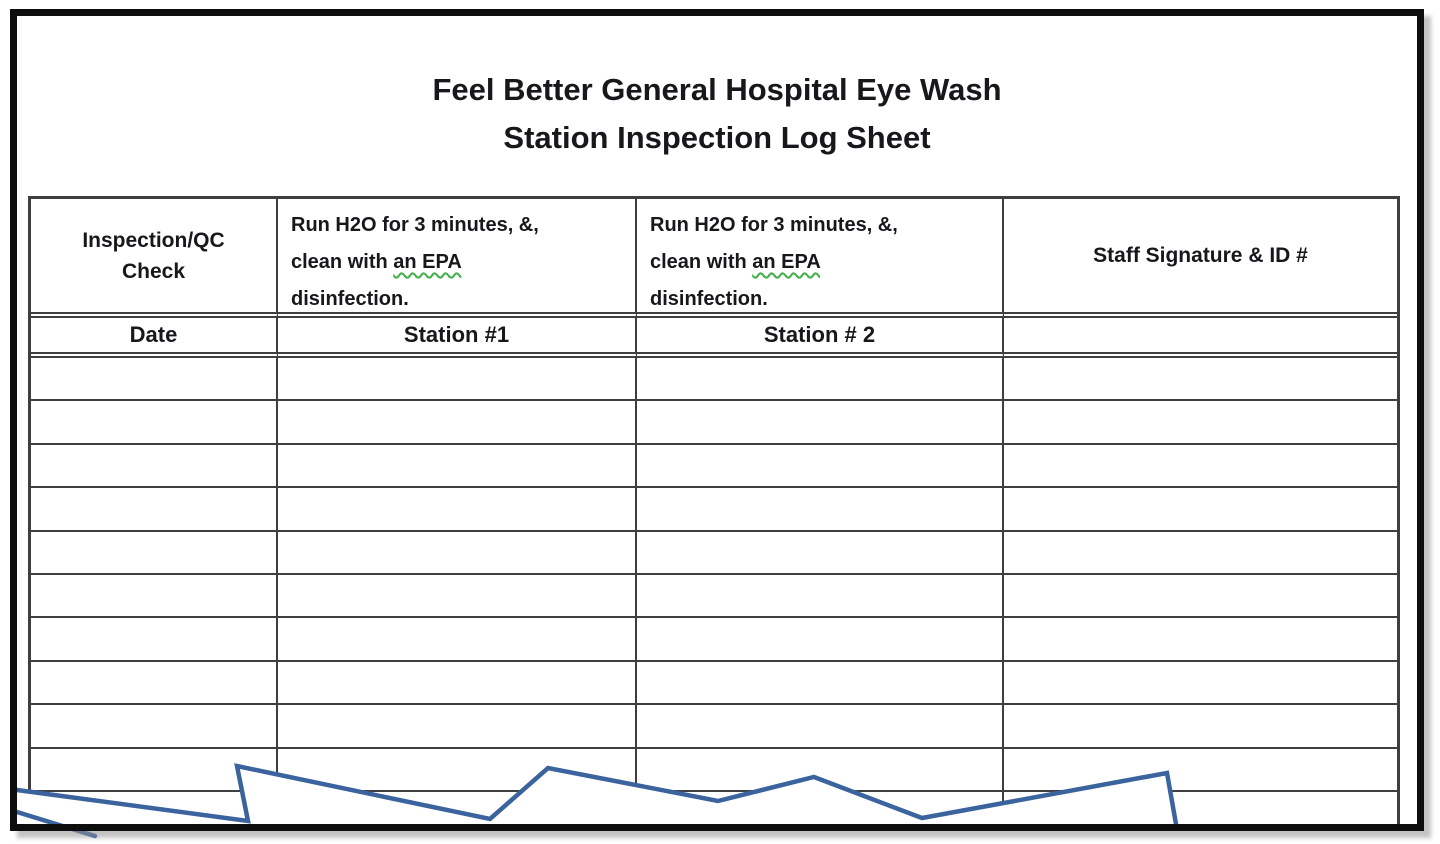  What do you see at coordinates (717, 89) in the screenshot?
I see `document-title-line1: Feel Better General Hospital Eye Wash` at bounding box center [717, 89].